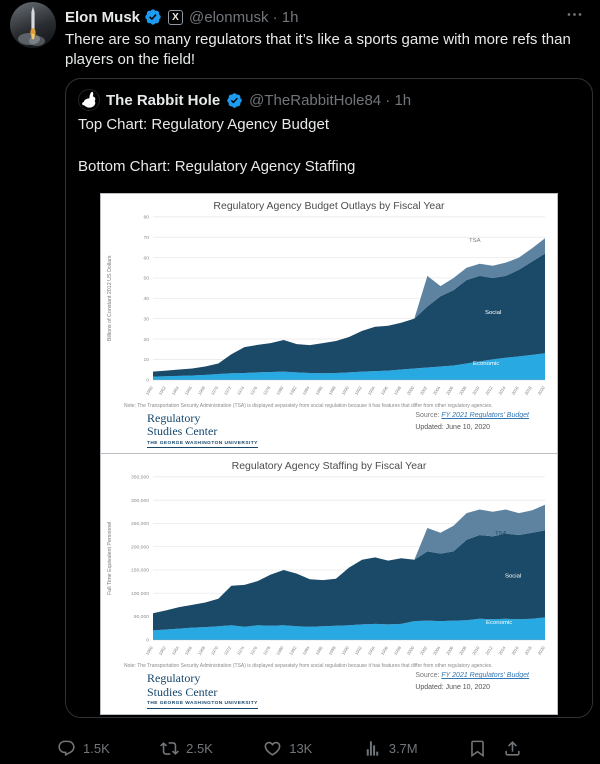  Describe the element at coordinates (146, 319) in the screenshot. I see `svg-text: 30` at that location.